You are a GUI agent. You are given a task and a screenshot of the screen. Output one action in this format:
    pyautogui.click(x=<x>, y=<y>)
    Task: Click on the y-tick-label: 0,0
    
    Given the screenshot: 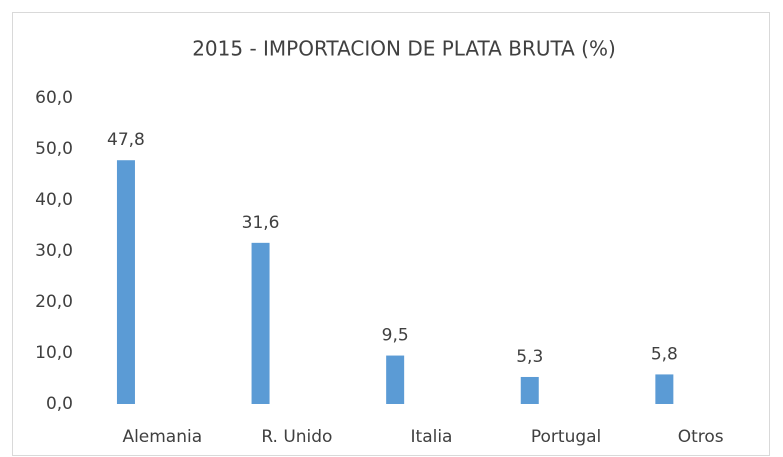 What is the action you would take?
    pyautogui.click(x=59, y=404)
    